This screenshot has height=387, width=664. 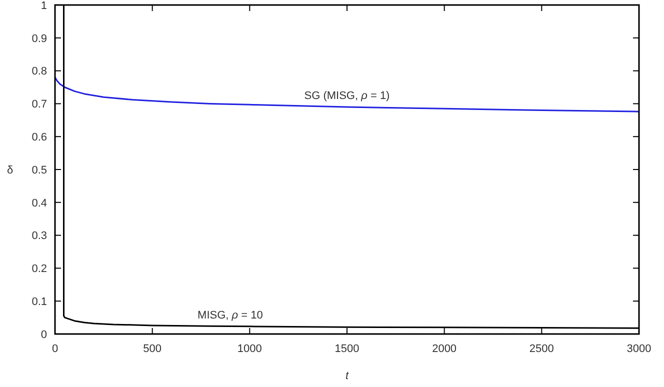 What do you see at coordinates (39, 137) in the screenshot?
I see `y-tick-label: 0.6` at bounding box center [39, 137].